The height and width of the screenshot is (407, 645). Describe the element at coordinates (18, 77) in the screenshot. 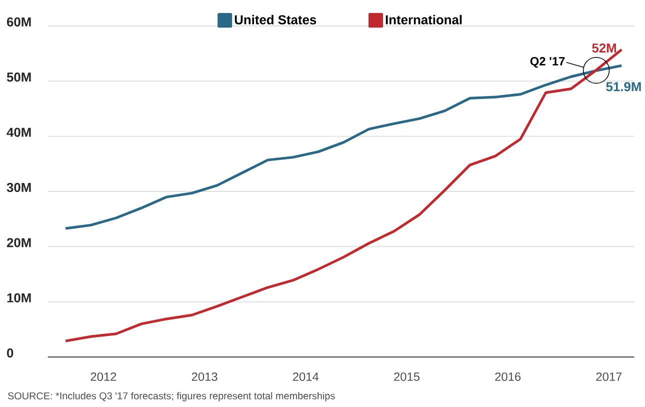

I see `y-tick-label: 50M` at that location.